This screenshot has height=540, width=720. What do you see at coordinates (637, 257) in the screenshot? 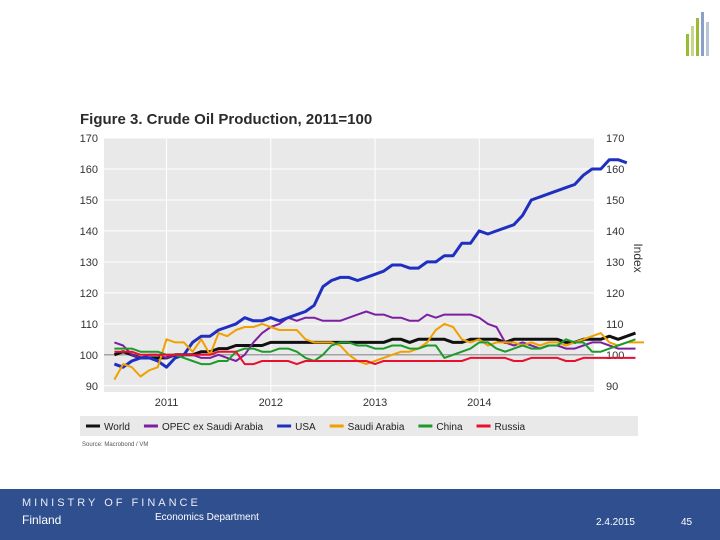
I see `y-axis-label: Index` at bounding box center [637, 257].